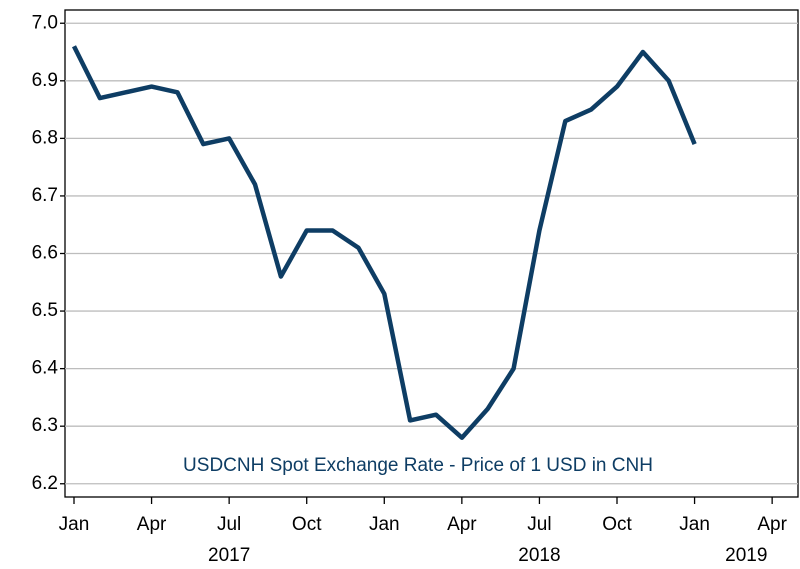 Image resolution: width=800 pixels, height=569 pixels. I want to click on y-tick-label: 6.7, so click(45, 195).